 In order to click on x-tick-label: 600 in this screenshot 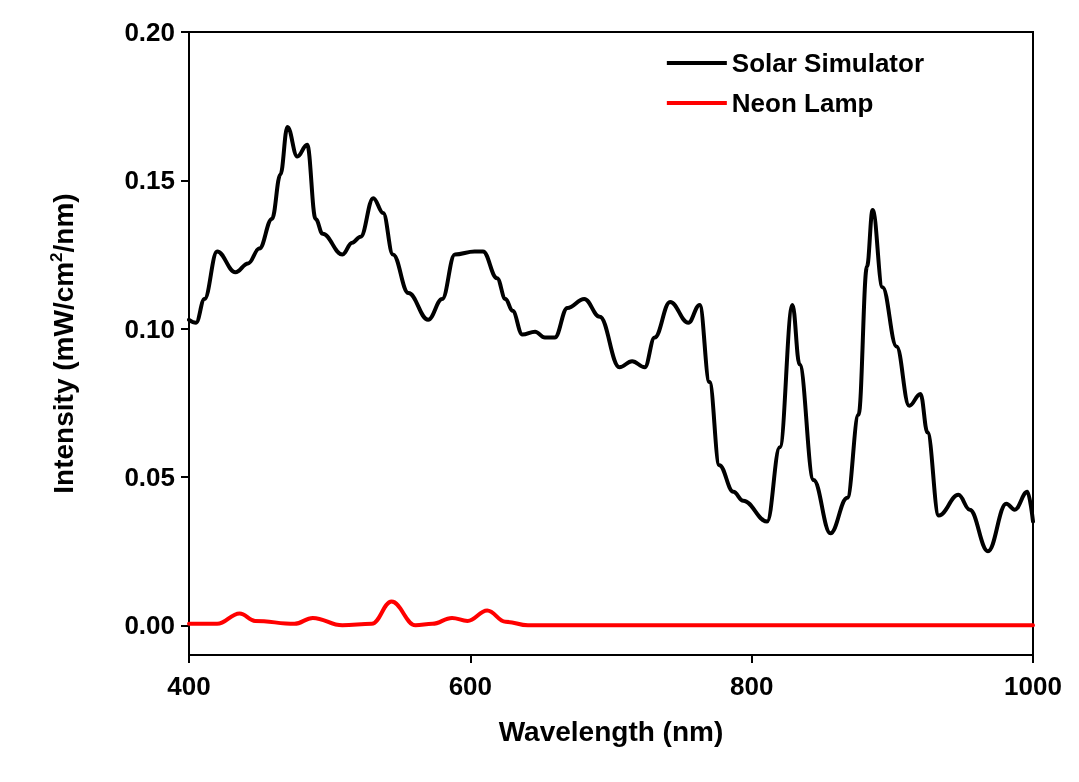, I will do `click(470, 686)`.